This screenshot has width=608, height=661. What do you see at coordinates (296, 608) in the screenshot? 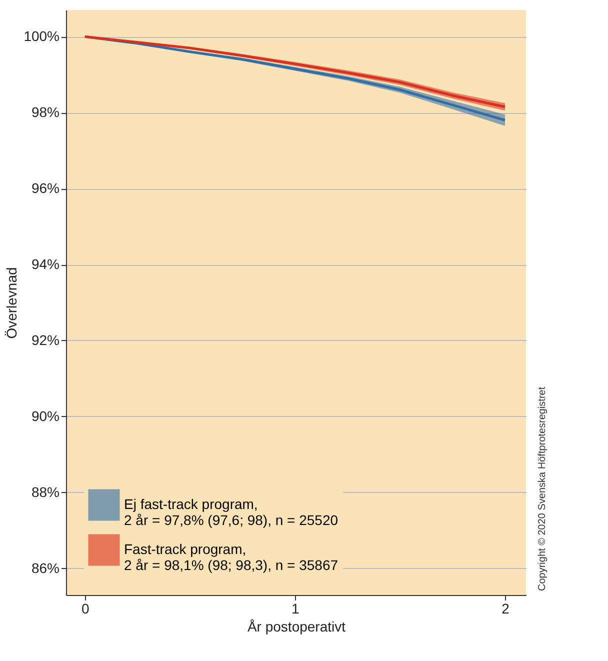
I see `x-tick-label: 1` at bounding box center [296, 608].